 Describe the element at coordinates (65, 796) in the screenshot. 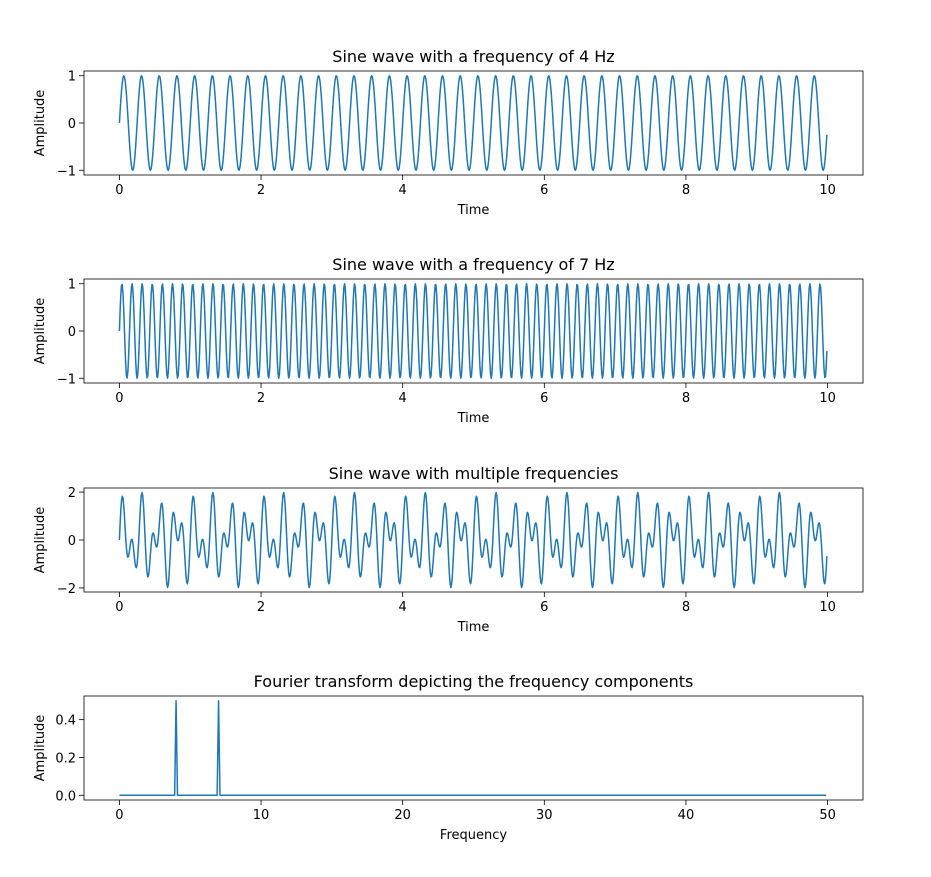

I see `y-tick-label: 0.0` at that location.